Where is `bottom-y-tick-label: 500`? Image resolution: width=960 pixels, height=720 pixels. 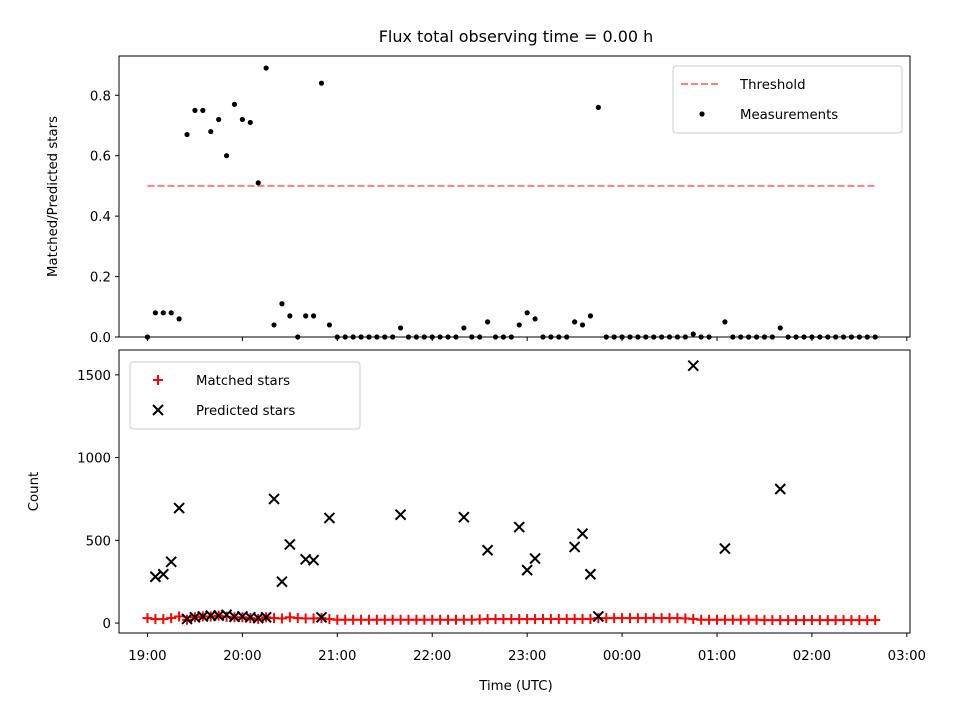 bottom-y-tick-label: 500 is located at coordinates (98, 541).